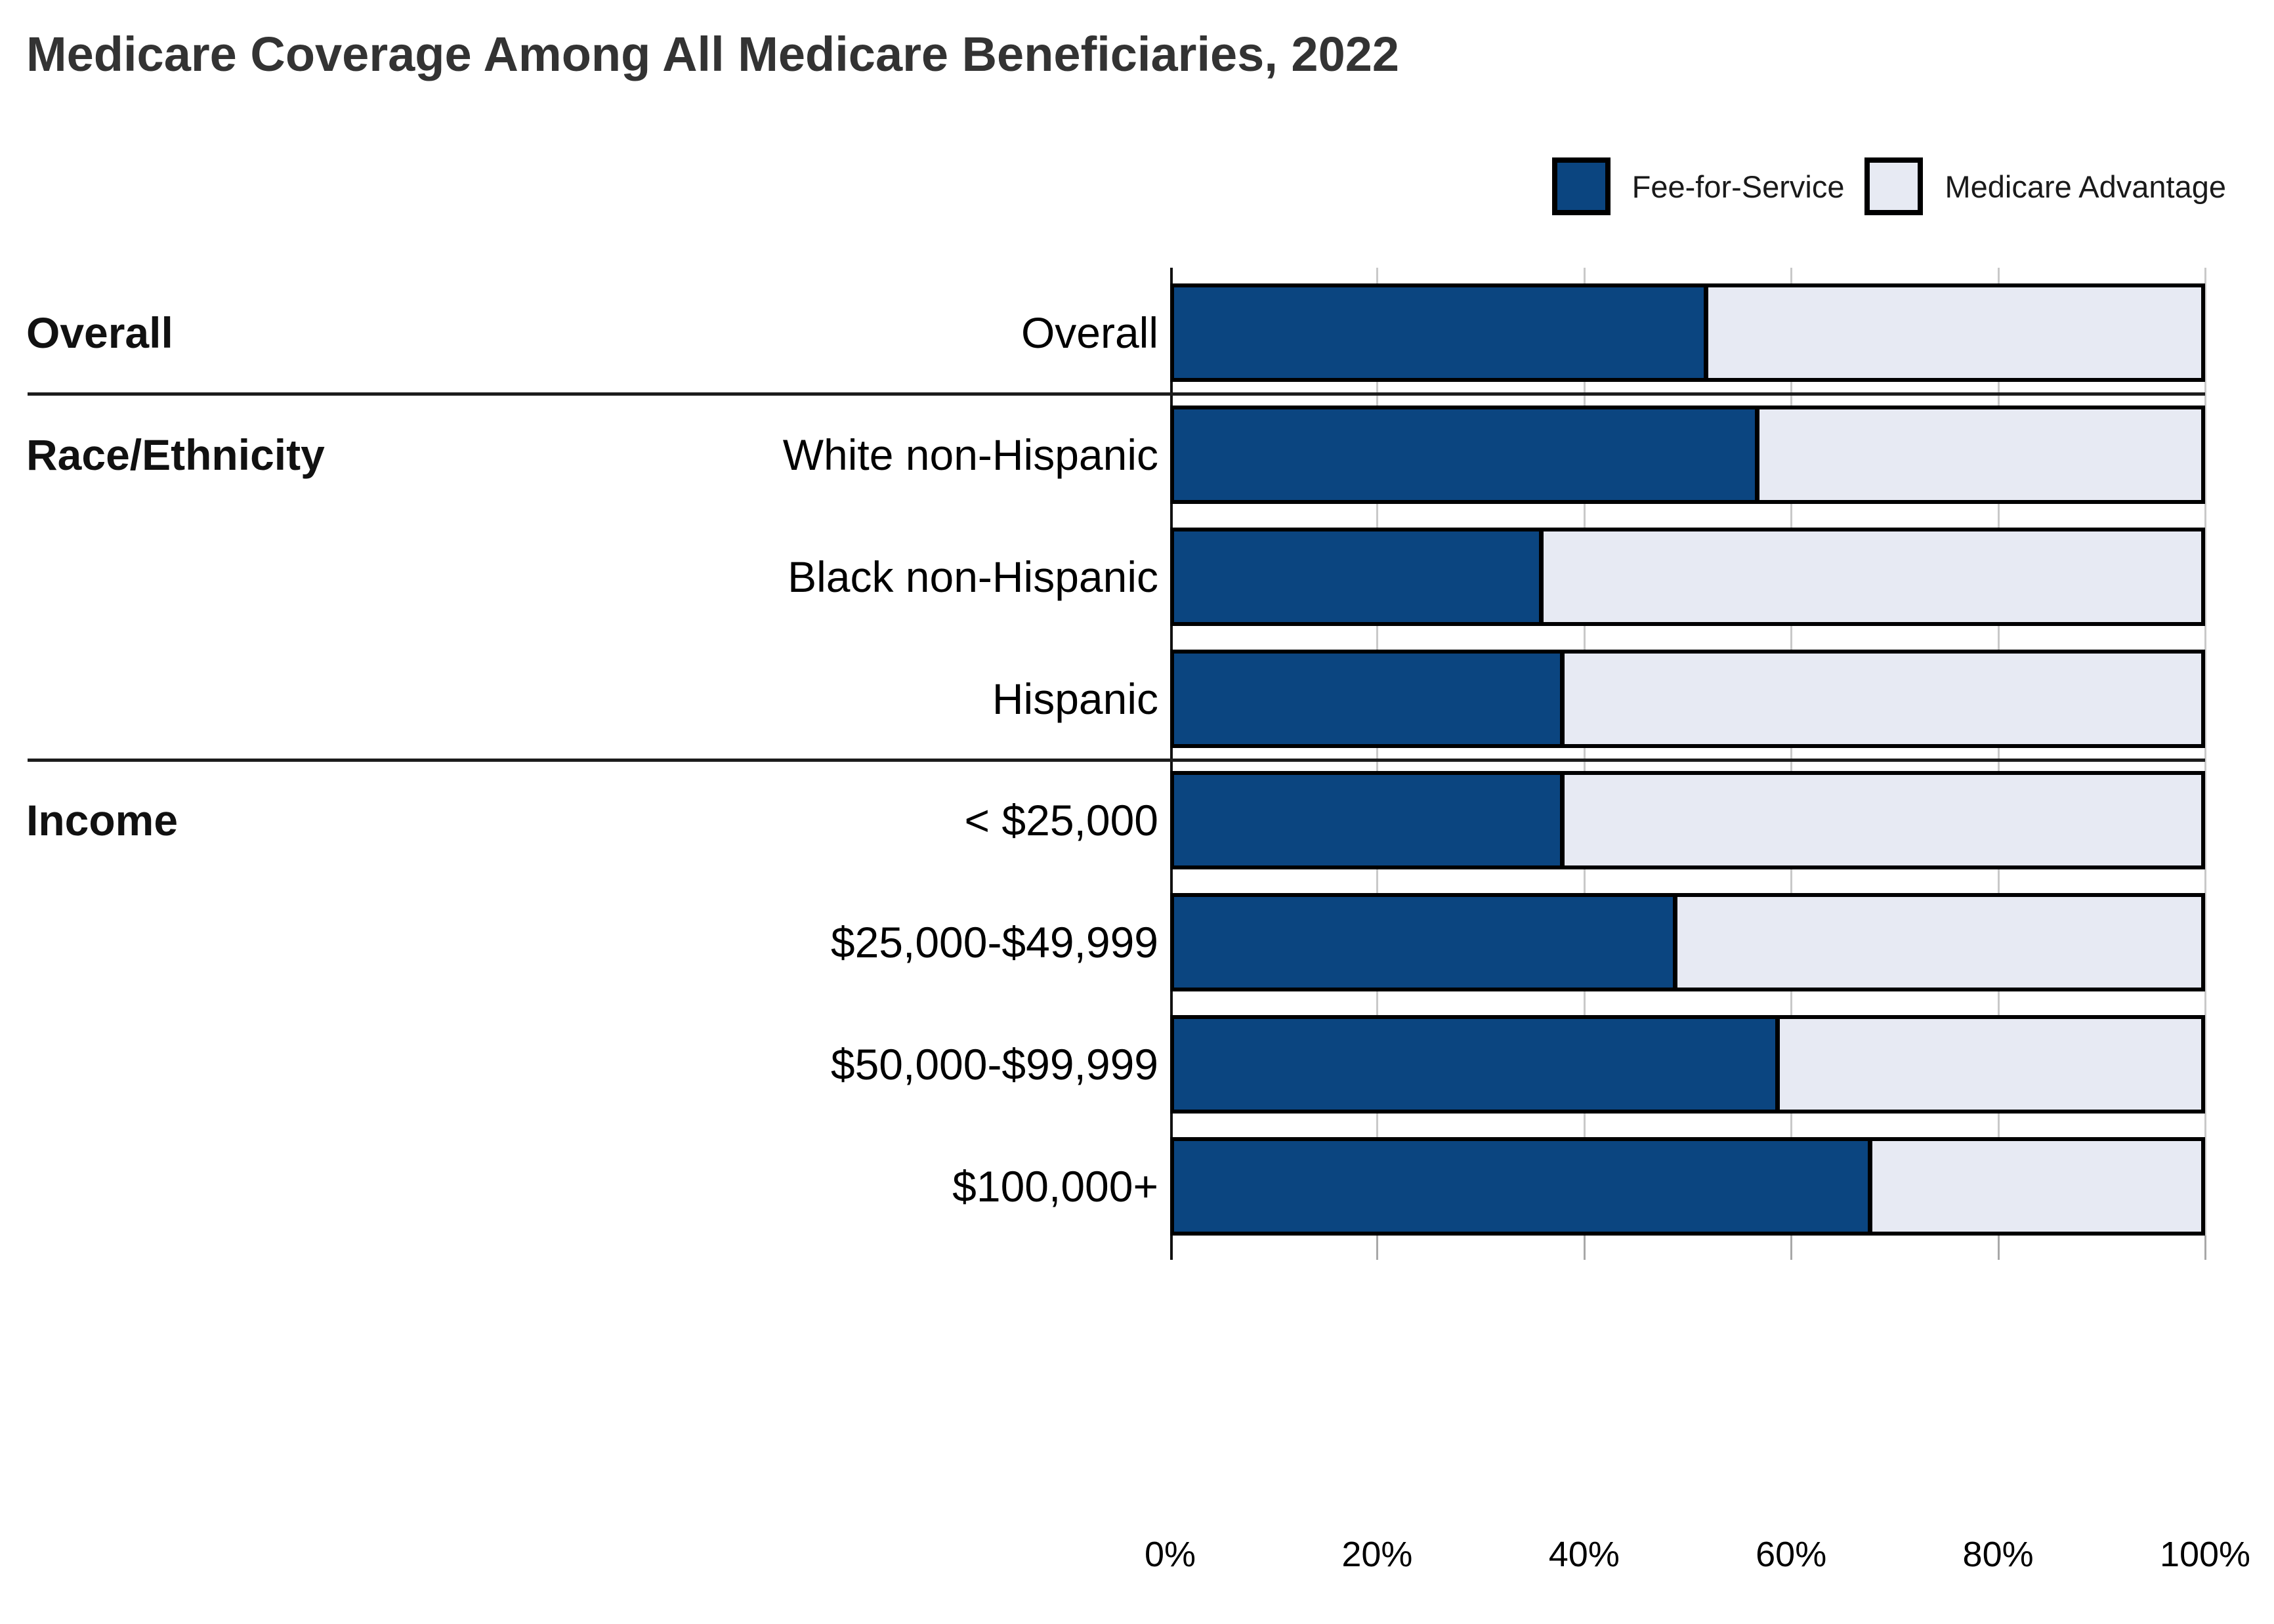 The image size is (2274, 1624). I want to click on legend: Fee-for-Service Medicare Advantage, so click(1888, 186).